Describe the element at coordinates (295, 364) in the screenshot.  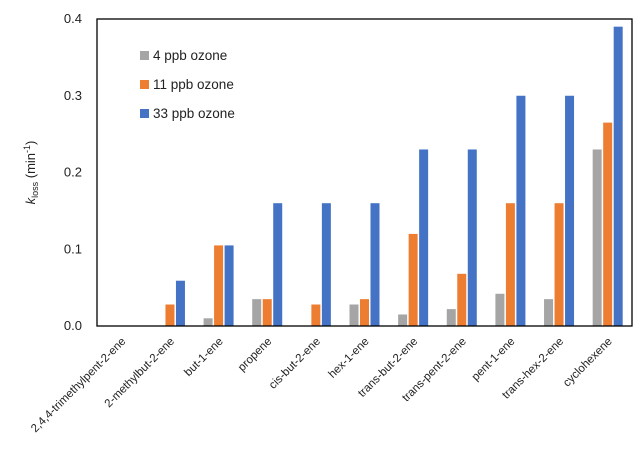
I see `x-tick-label: cis-but-2-ene` at that location.